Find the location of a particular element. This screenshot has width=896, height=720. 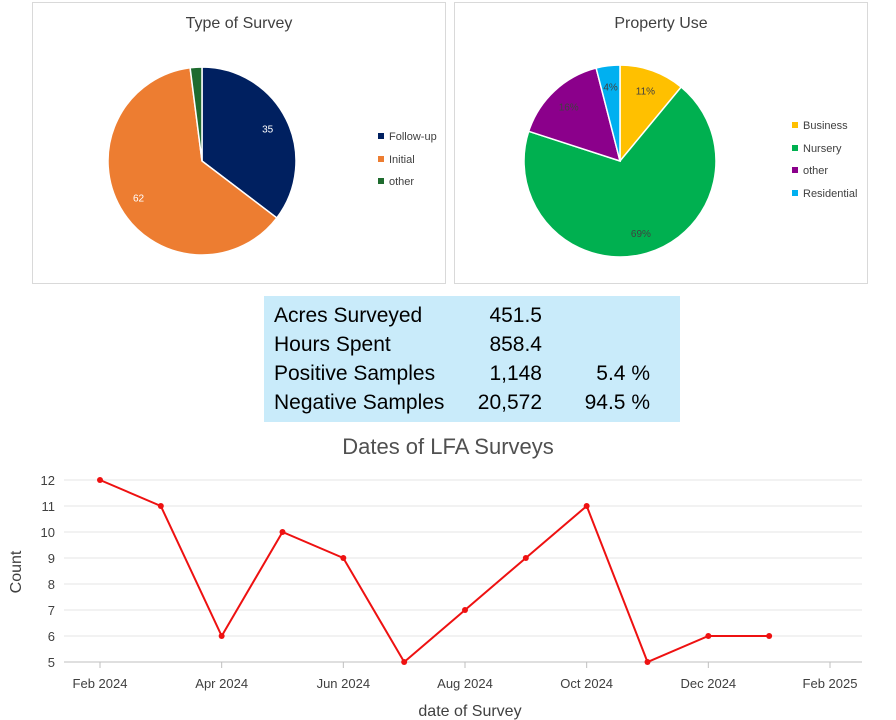

x-axis-label: date of Survey is located at coordinates (469, 711).